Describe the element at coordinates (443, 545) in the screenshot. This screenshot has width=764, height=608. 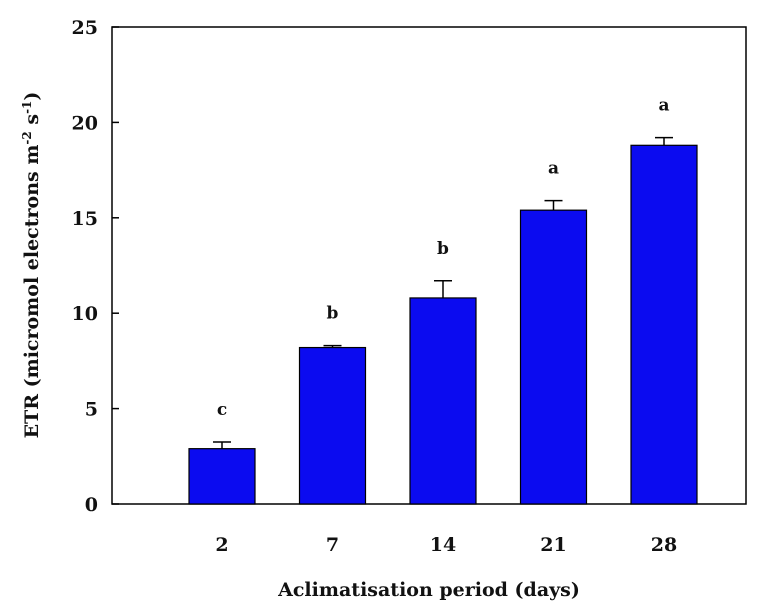
I see `x-tick-label: 14` at that location.